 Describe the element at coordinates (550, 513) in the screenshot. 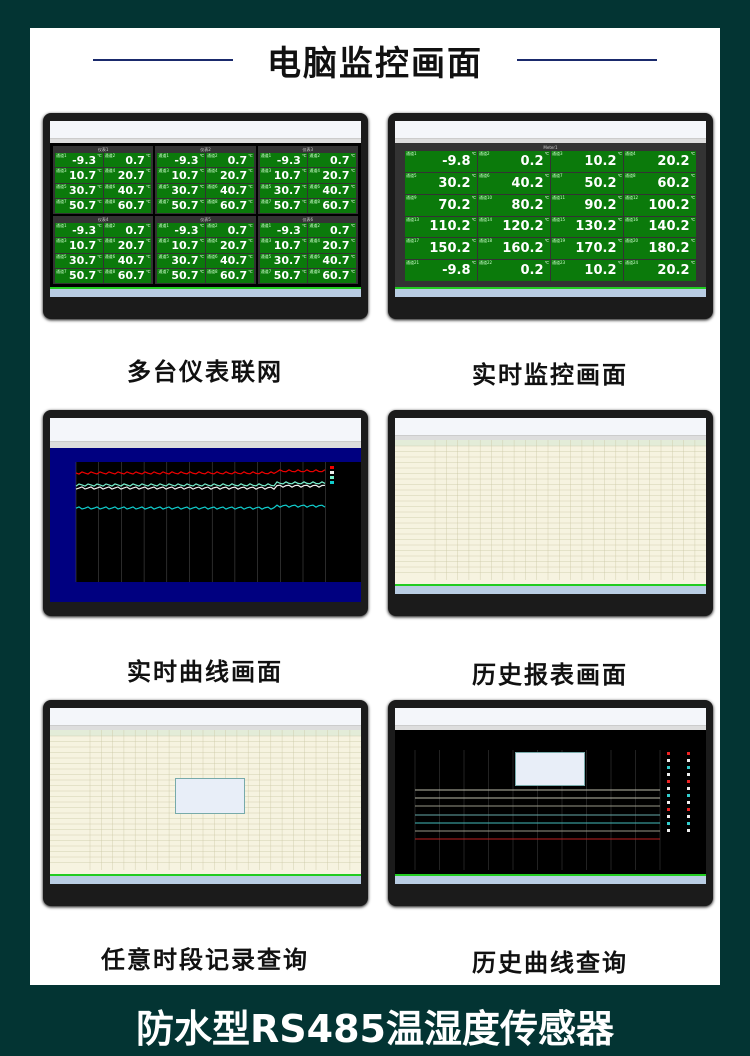

I see `laptop-history-report` at that location.